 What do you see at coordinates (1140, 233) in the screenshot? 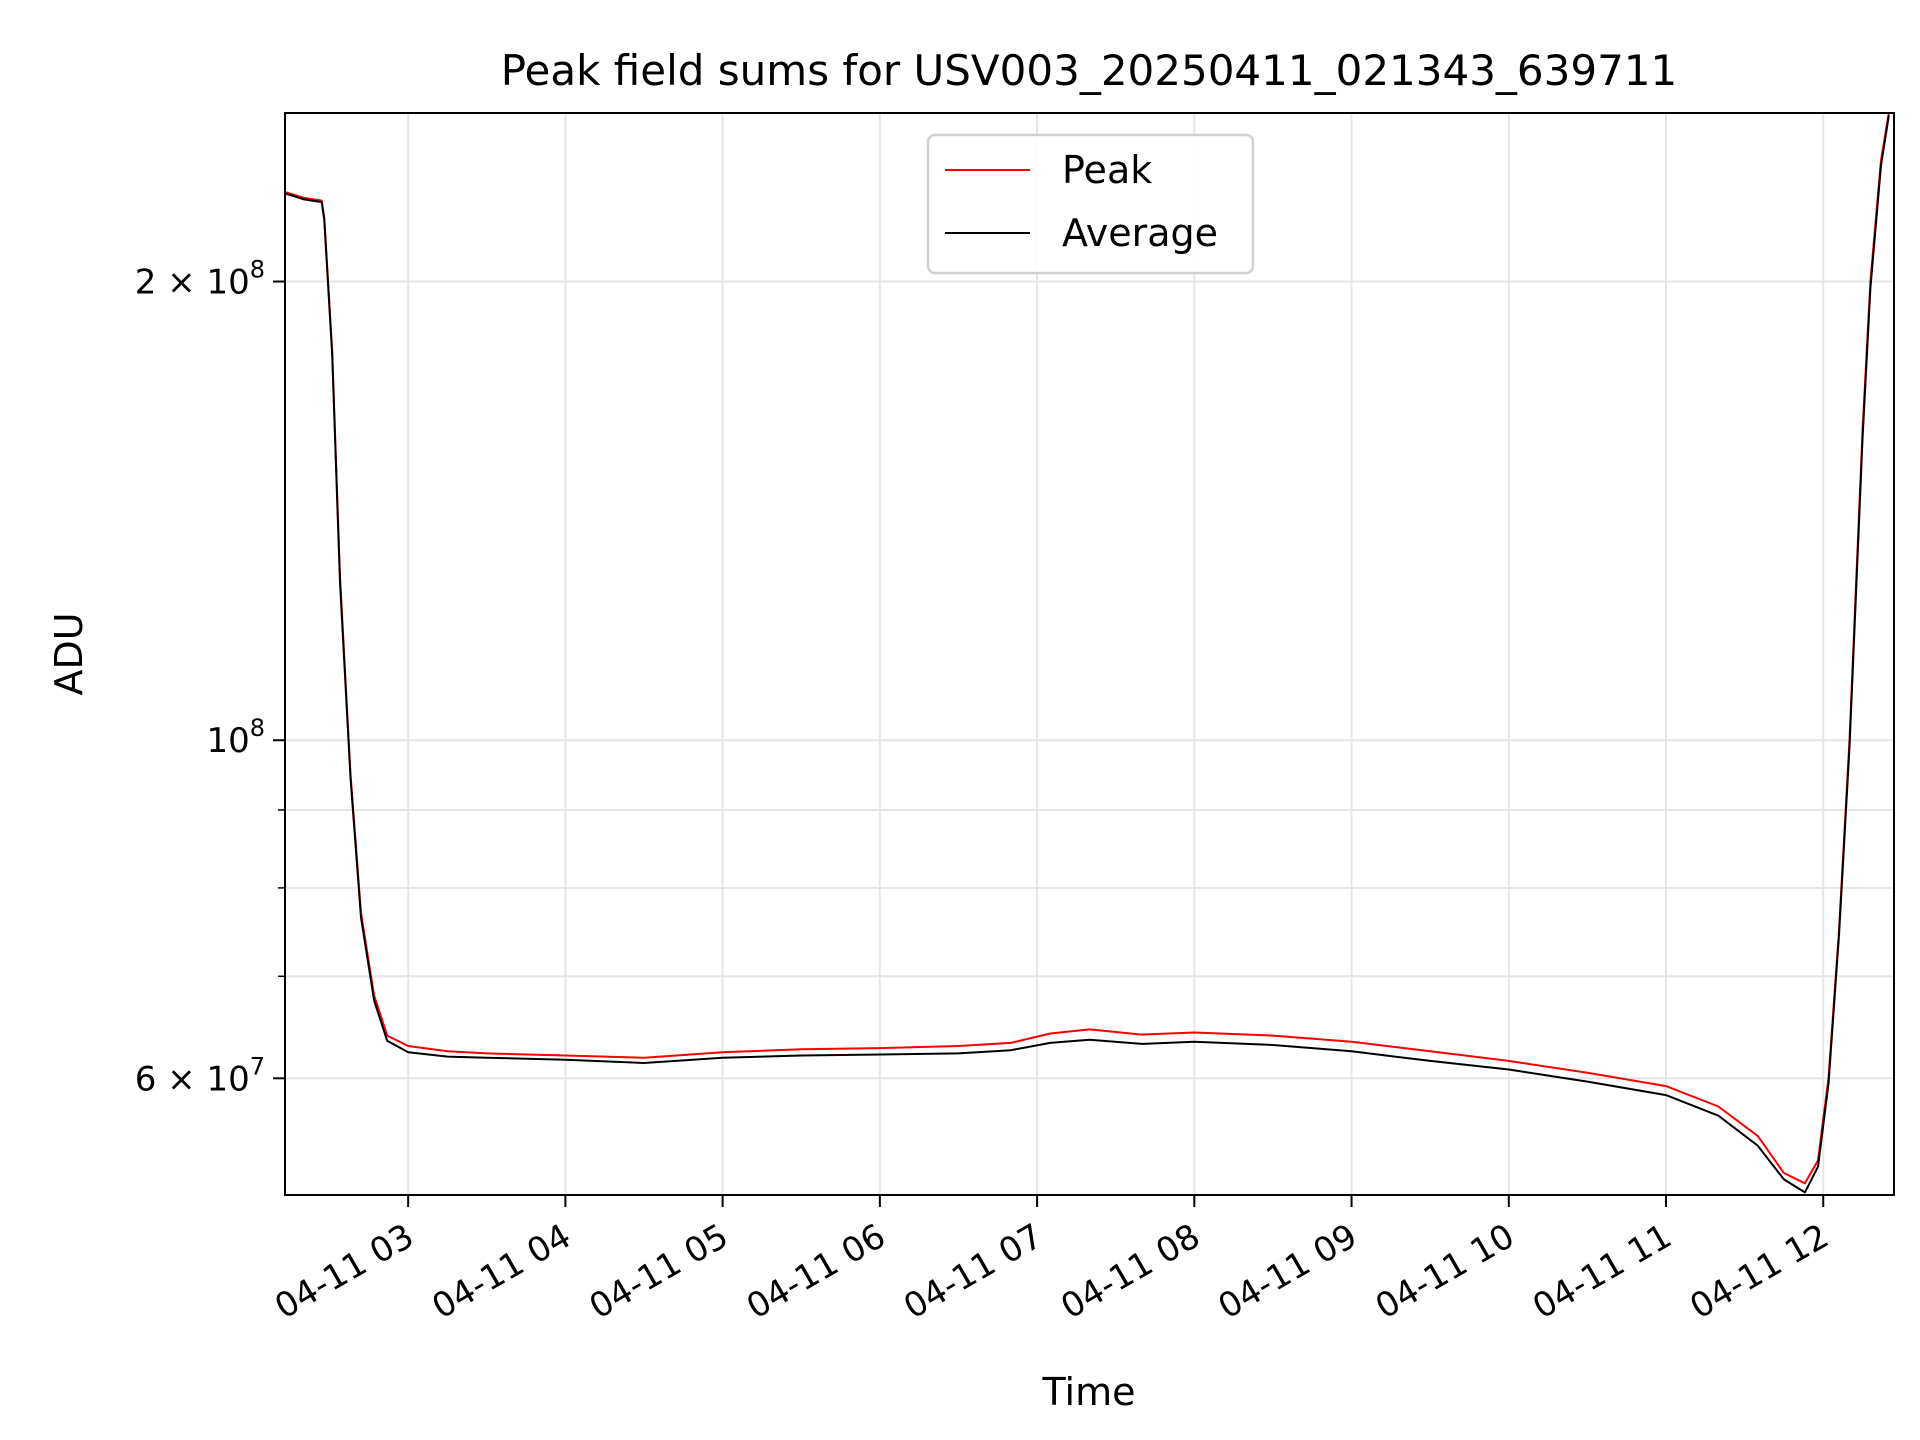
I see `legend-average-label: Average` at bounding box center [1140, 233].